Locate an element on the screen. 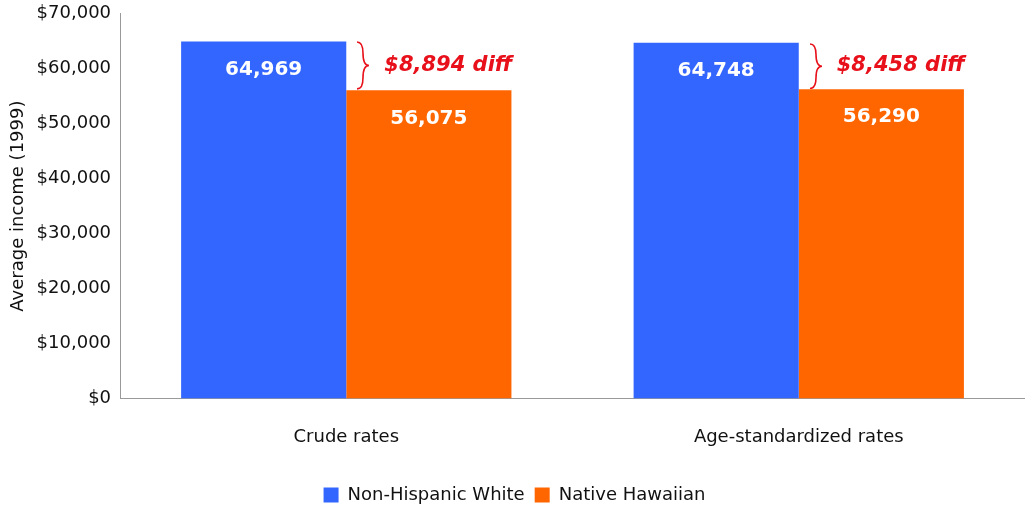 This screenshot has height=516, width=1025. legend-label: Native Hawaiian is located at coordinates (632, 493).